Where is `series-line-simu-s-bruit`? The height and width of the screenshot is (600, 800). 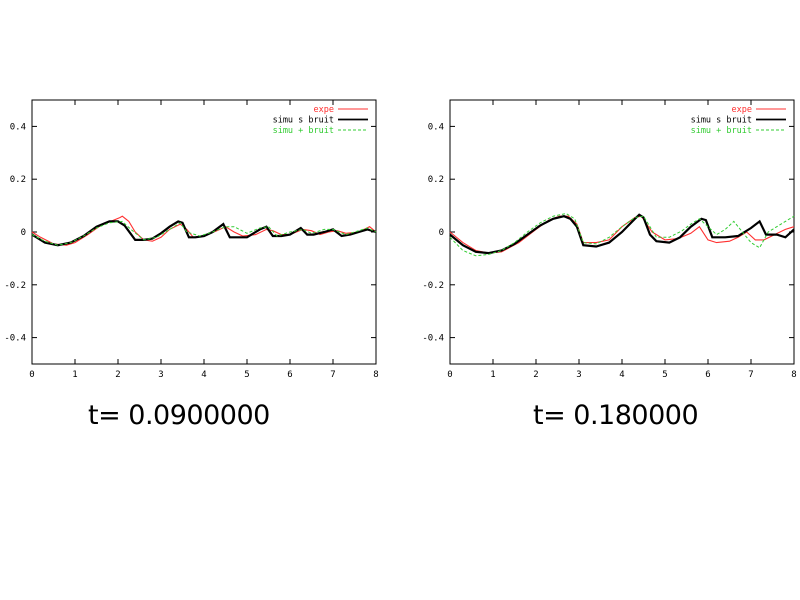
series-line-simu-s-bruit is located at coordinates (622, 234).